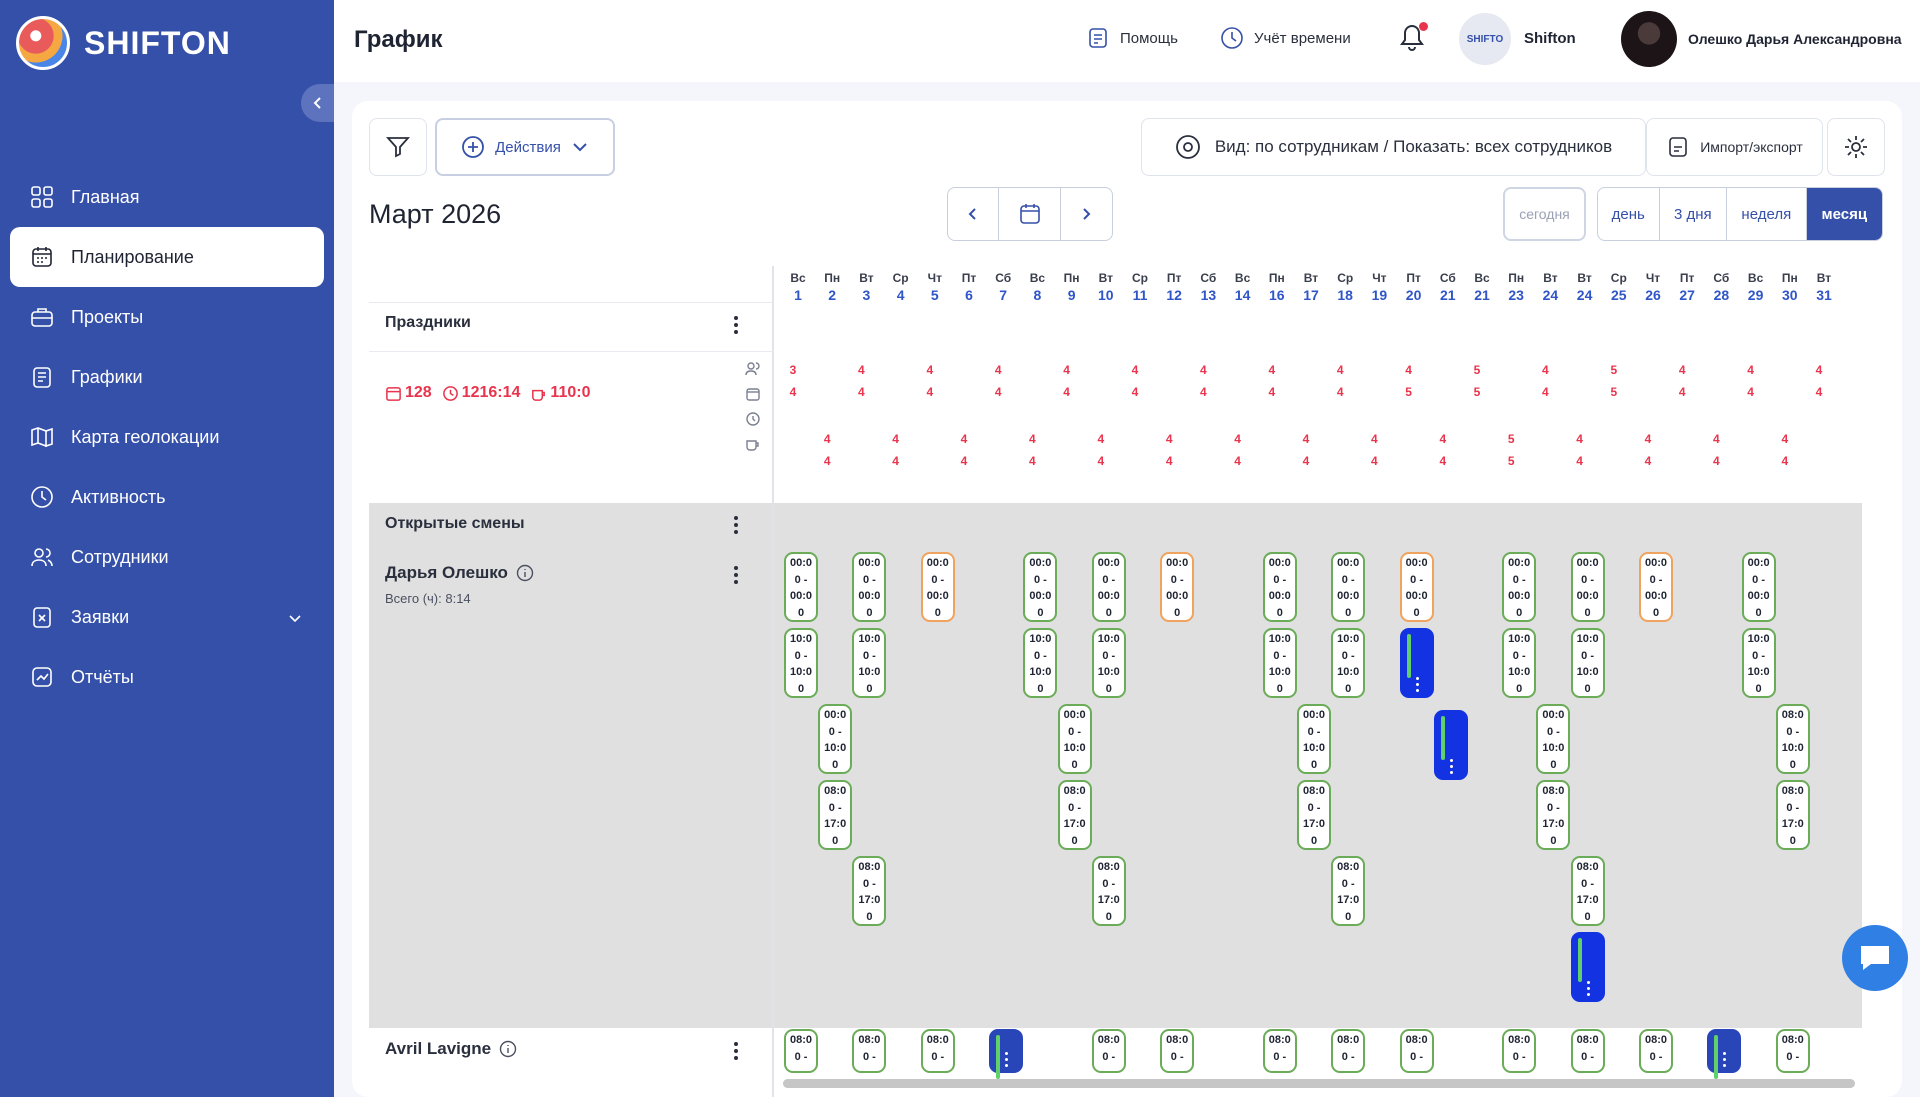  What do you see at coordinates (969, 287) in the screenshot?
I see `day-header: Пт 6` at bounding box center [969, 287].